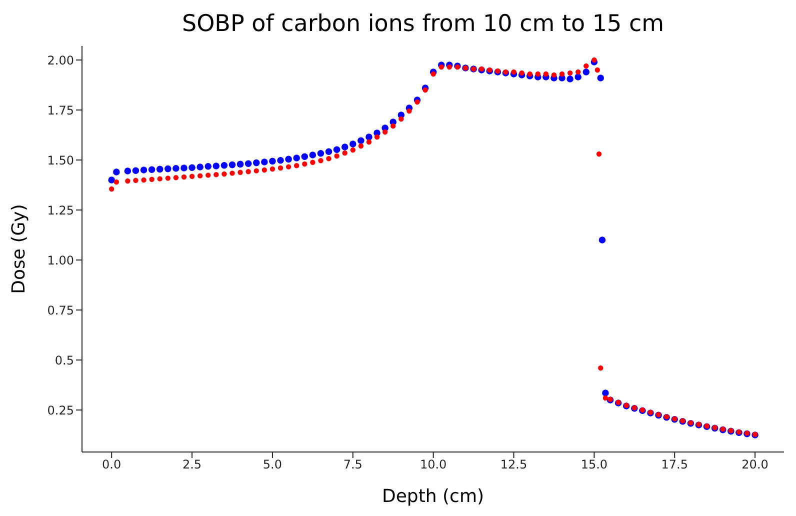 The image size is (796, 516). I want to click on y-tick-label: 1.25, so click(60, 210).